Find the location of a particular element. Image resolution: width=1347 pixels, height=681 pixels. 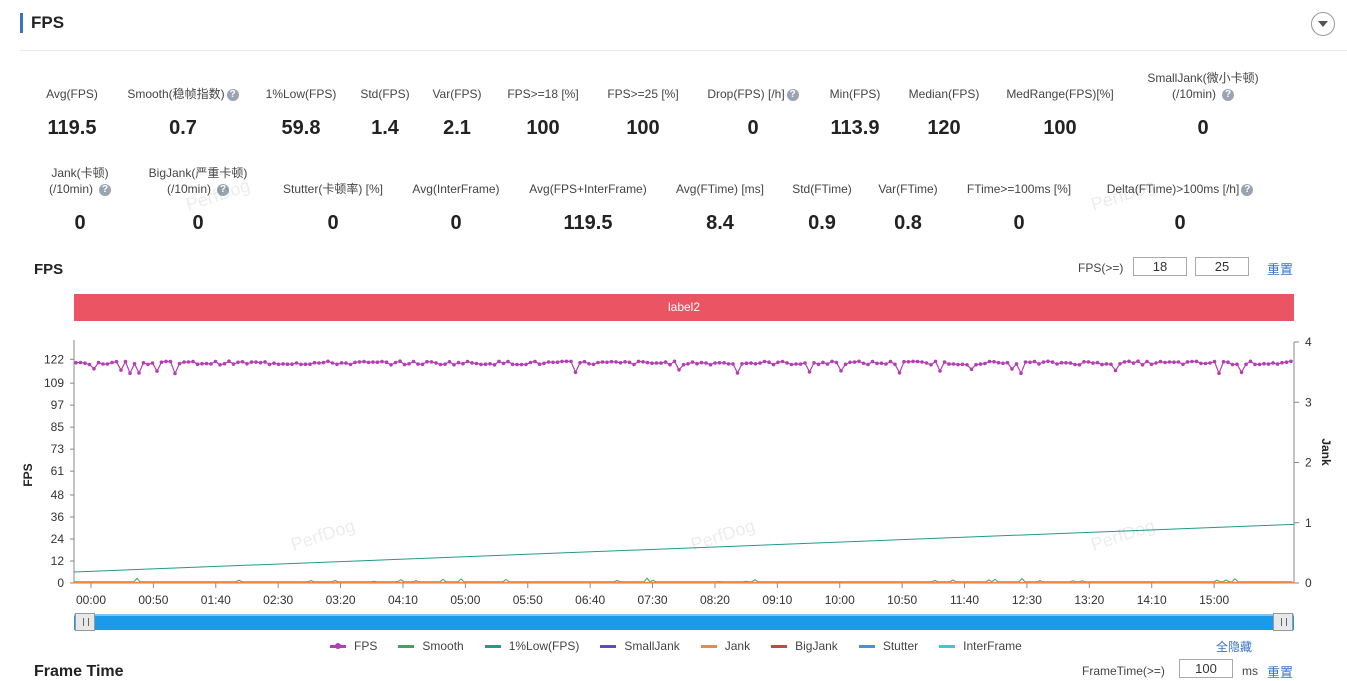

metric-label-unit: (/10min) is located at coordinates (70, 189).